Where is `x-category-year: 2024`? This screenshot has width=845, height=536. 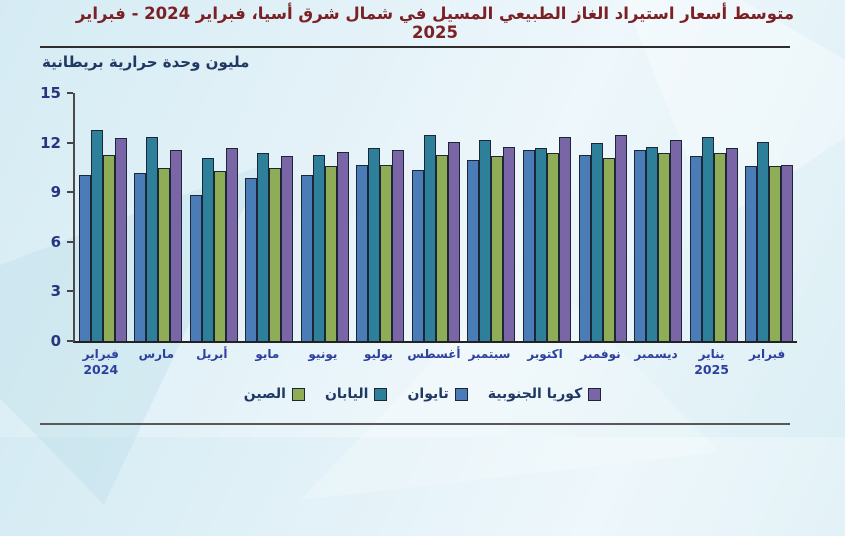 x-category-year: 2024 is located at coordinates (101, 369).